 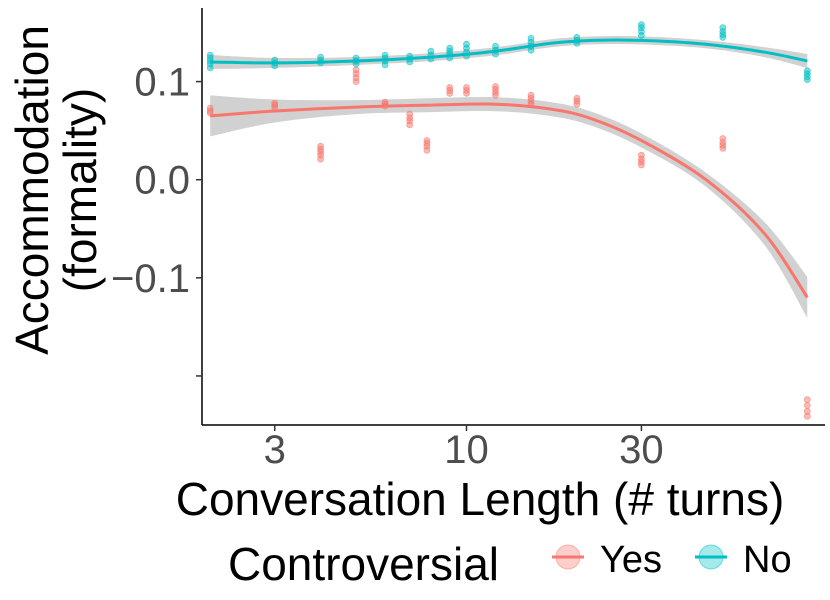 I want to click on y-ticks: 0.1 0.0 −0.1, so click(x=156, y=219).